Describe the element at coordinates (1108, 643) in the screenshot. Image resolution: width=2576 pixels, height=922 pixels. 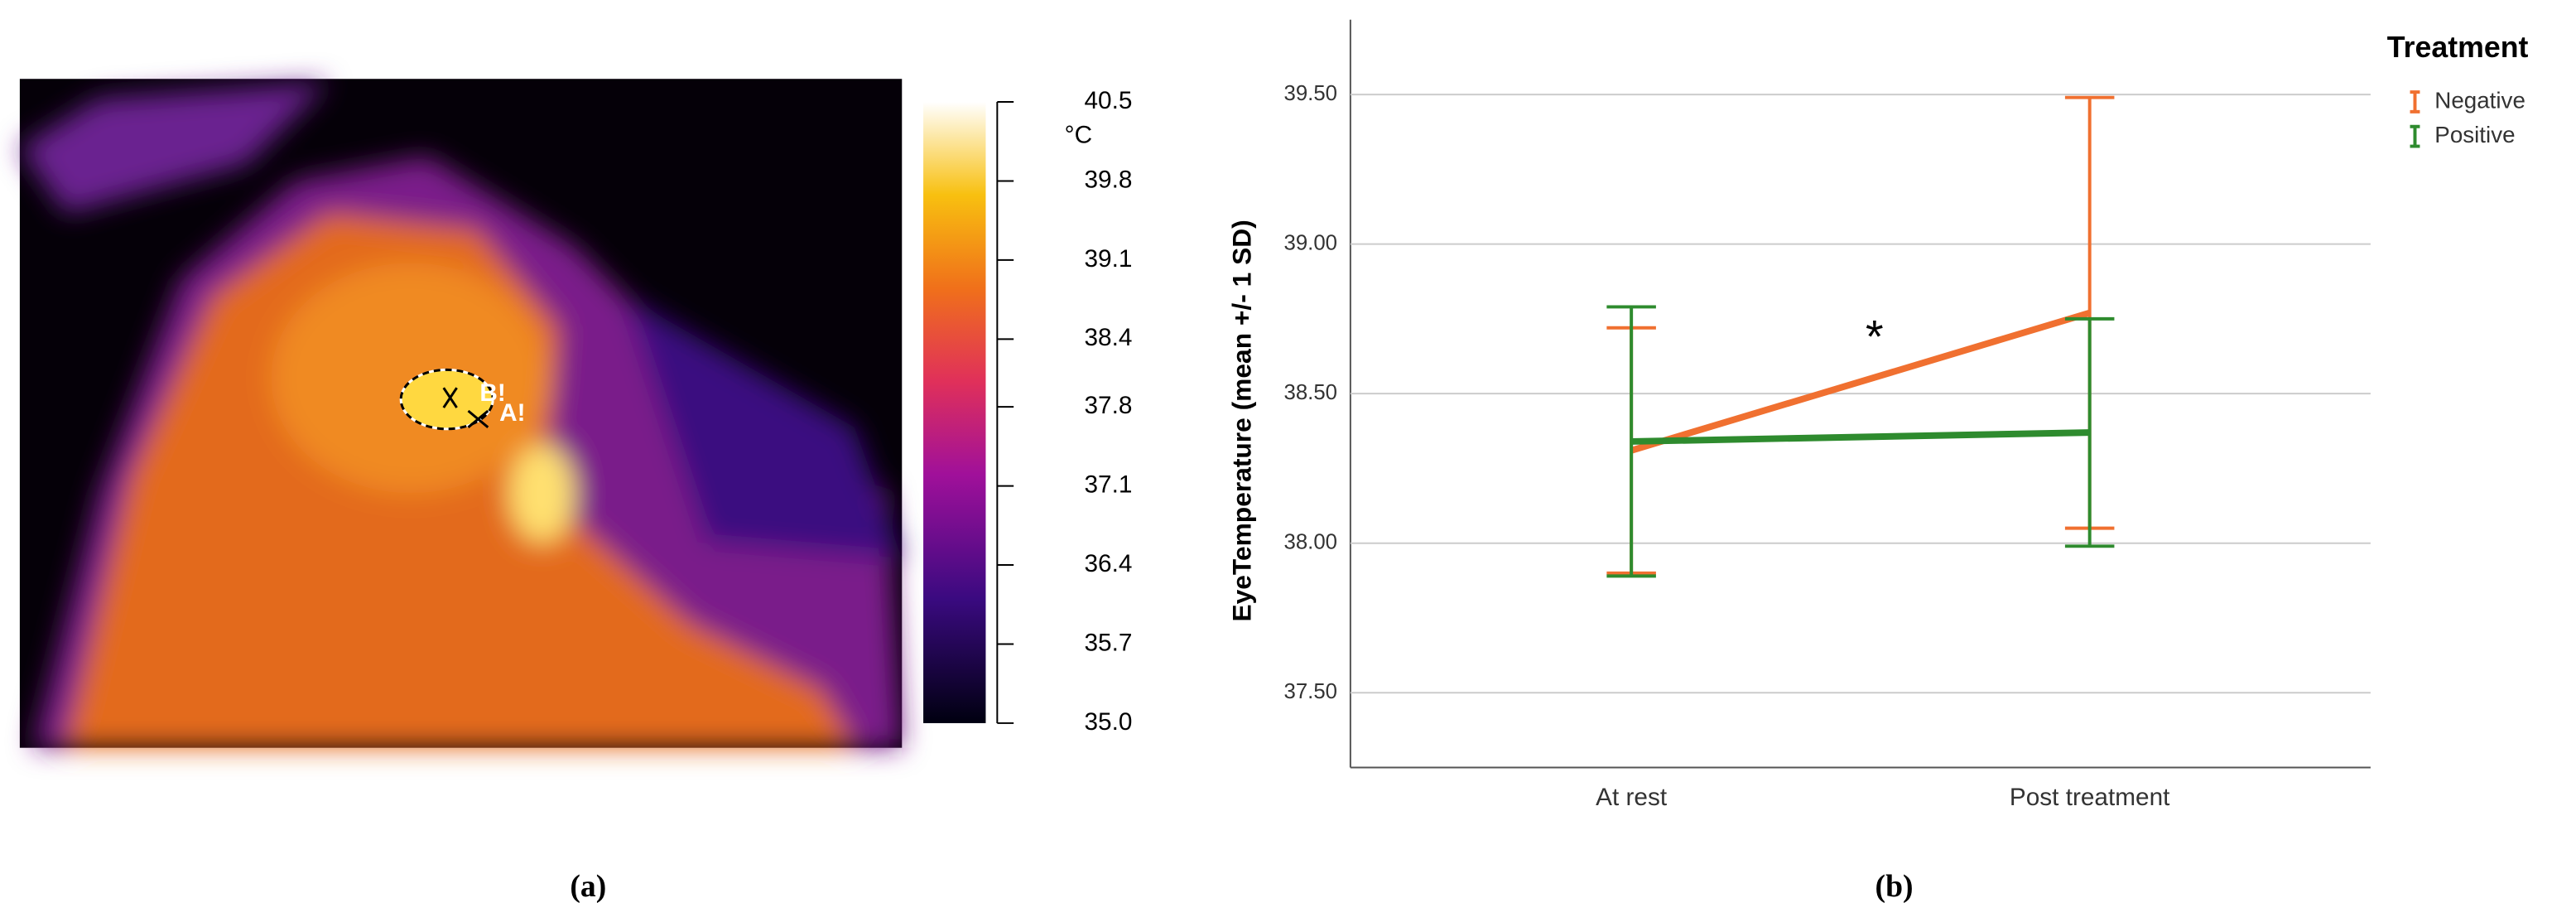
I see `colorbar-tick-label: 35.7` at that location.